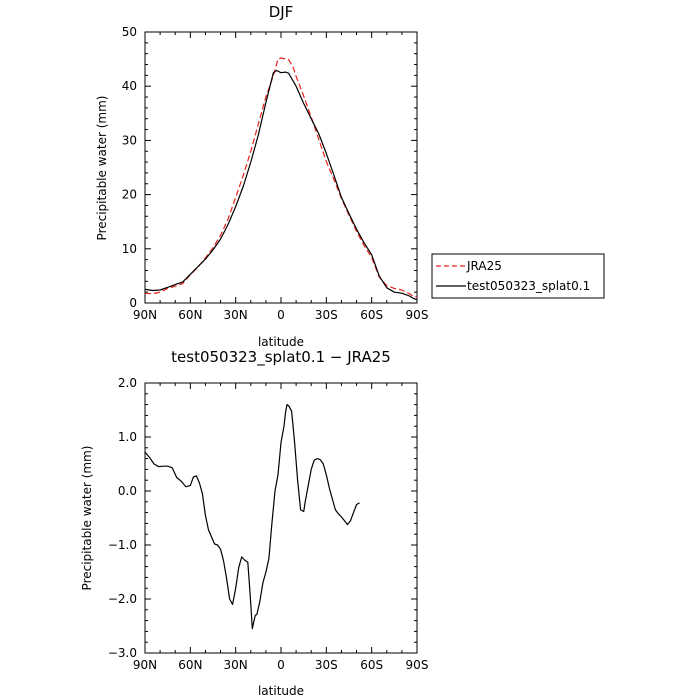 This screenshot has height=700, width=700. I want to click on y-tick-label: 50, so click(129, 32).